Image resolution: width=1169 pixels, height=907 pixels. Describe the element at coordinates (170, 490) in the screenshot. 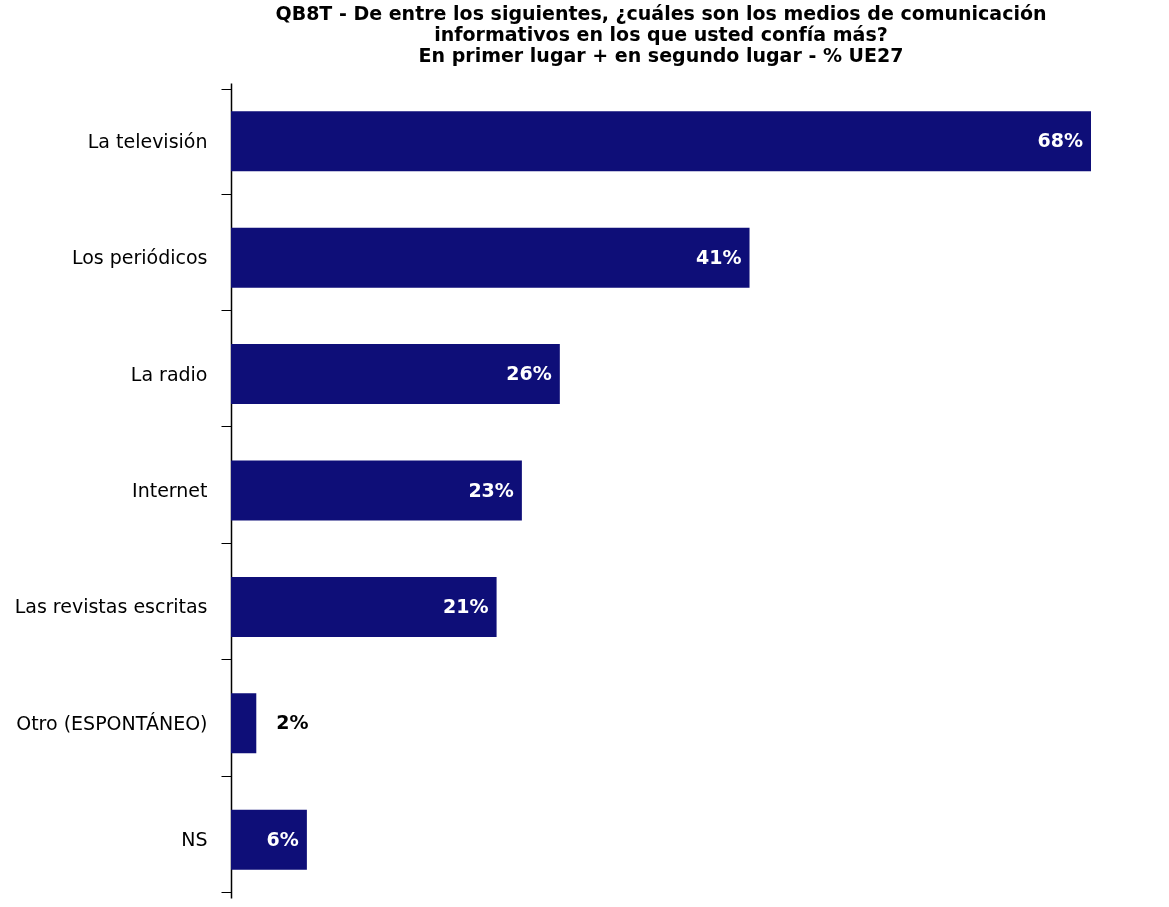

I see `y-tick-label: Internet` at that location.